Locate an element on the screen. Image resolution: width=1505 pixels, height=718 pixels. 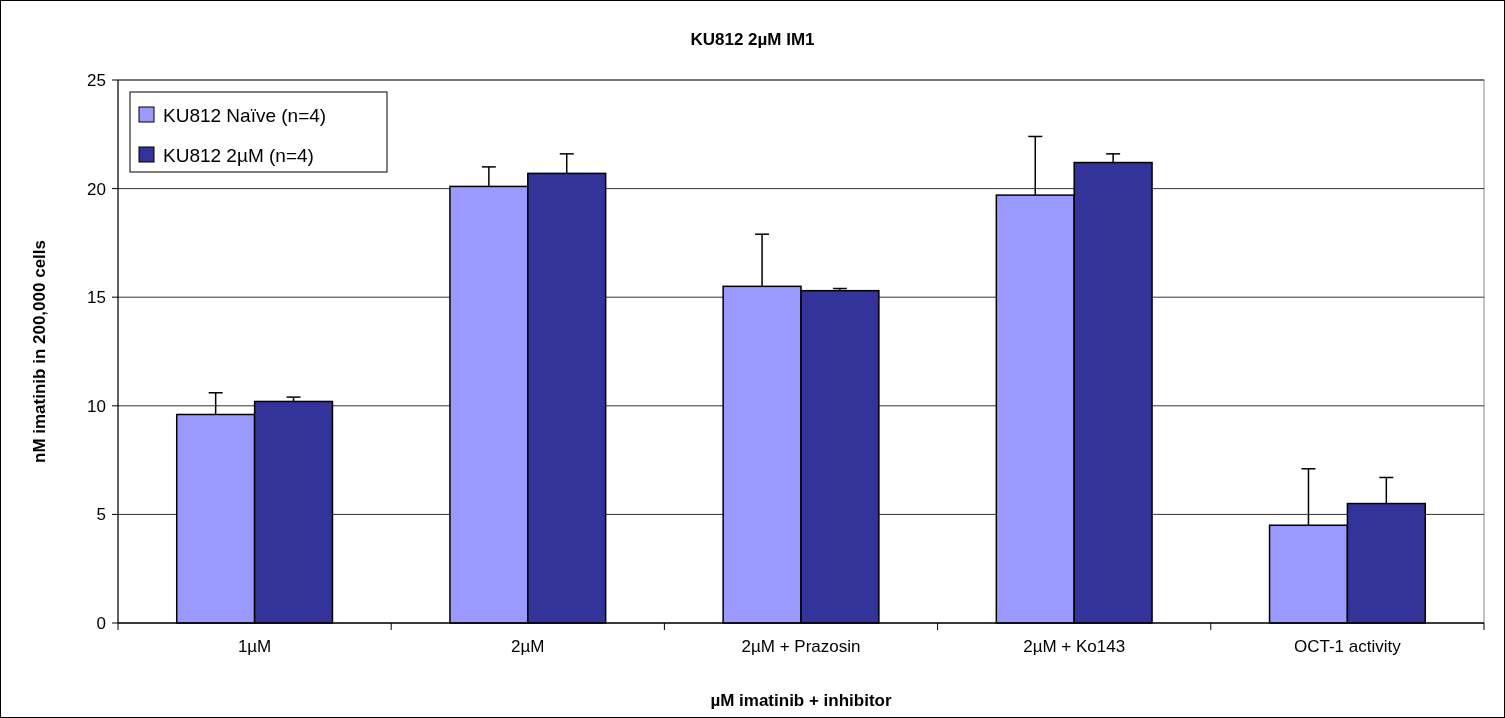
x-tick-label: OCT-1 activity is located at coordinates (1348, 646).